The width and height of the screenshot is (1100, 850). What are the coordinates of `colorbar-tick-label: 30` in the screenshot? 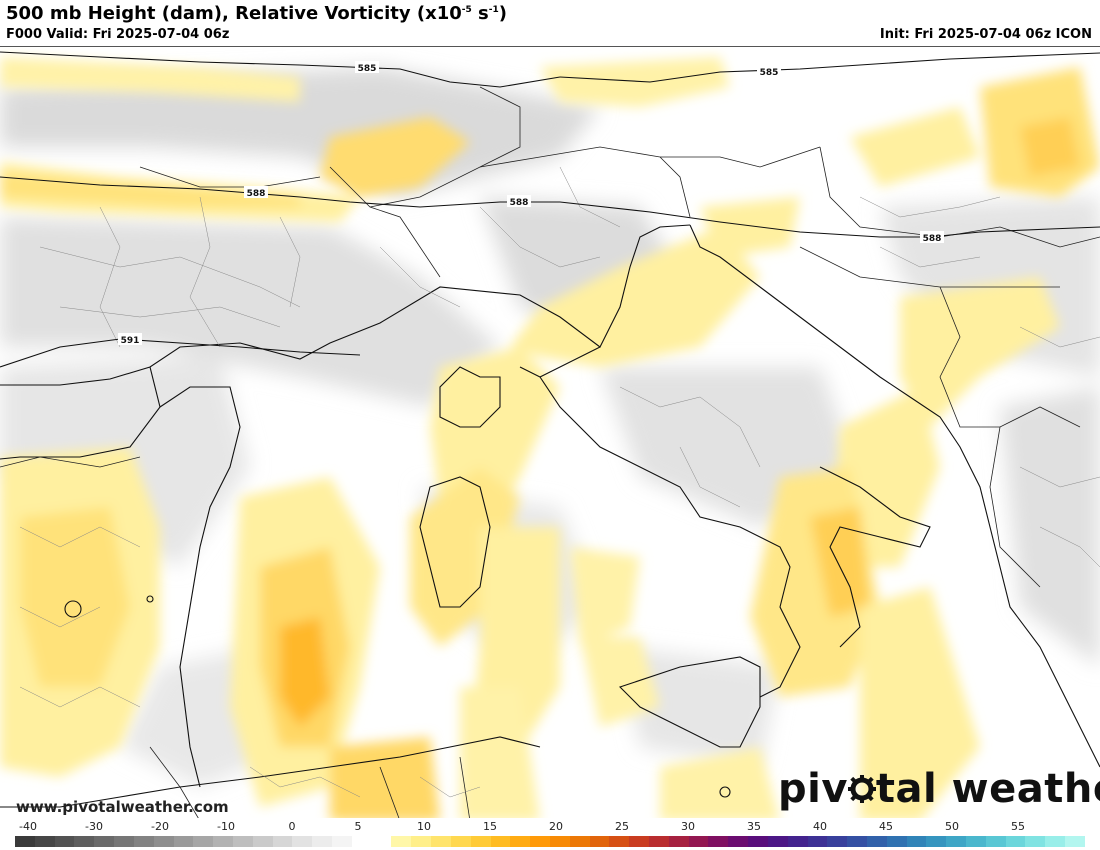 It's located at (688, 826).